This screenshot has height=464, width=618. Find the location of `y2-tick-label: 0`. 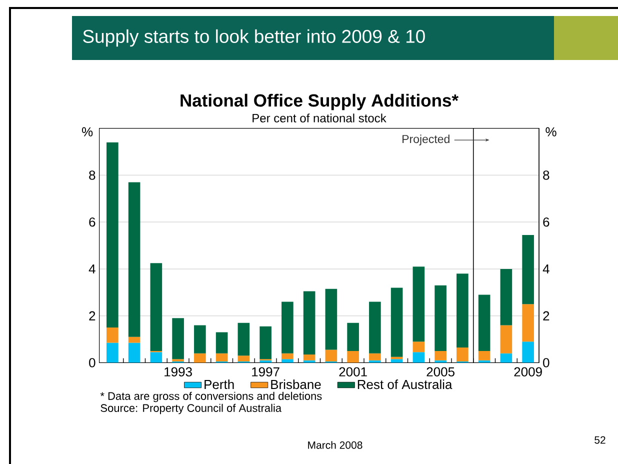

y2-tick-label: 0 is located at coordinates (546, 363).